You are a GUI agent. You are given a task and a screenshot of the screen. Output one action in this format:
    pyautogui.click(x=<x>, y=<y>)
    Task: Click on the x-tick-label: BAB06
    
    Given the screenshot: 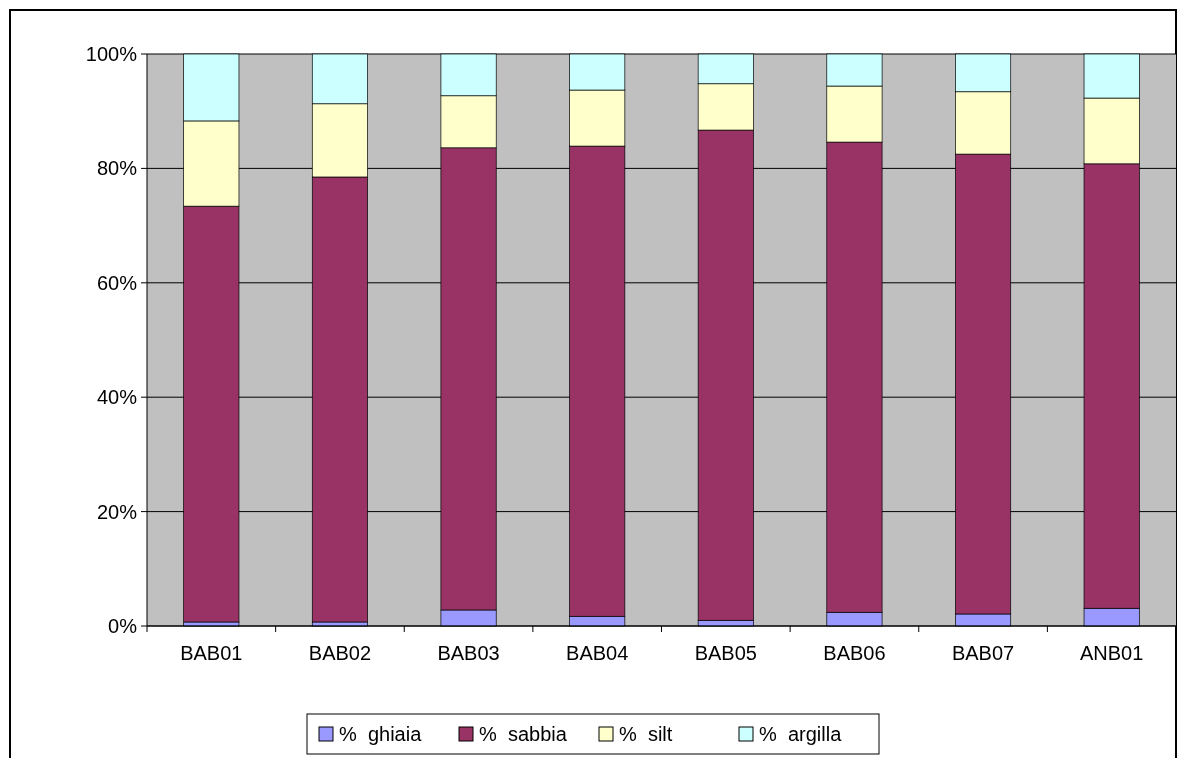 What is the action you would take?
    pyautogui.click(x=854, y=653)
    